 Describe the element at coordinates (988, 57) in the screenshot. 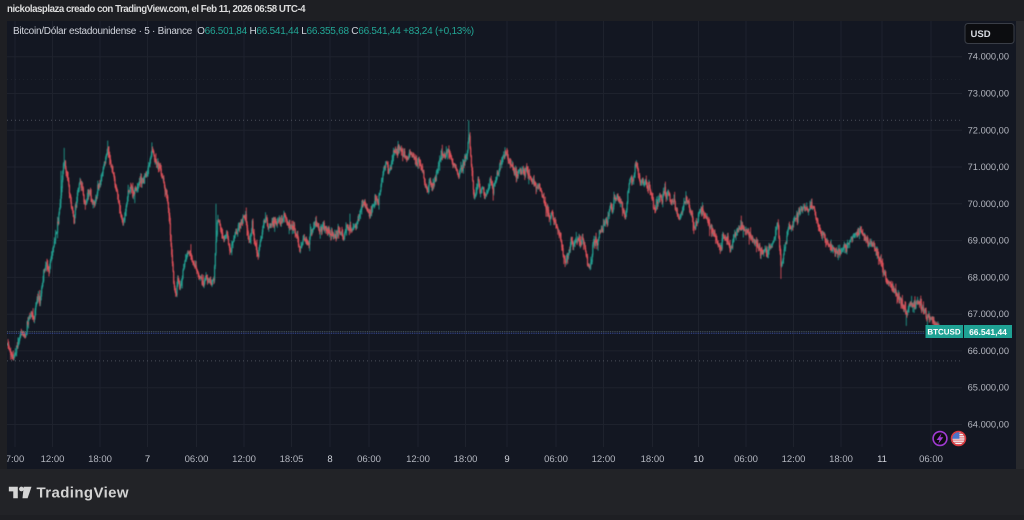

I see `svg-text: 74.000,00` at that location.